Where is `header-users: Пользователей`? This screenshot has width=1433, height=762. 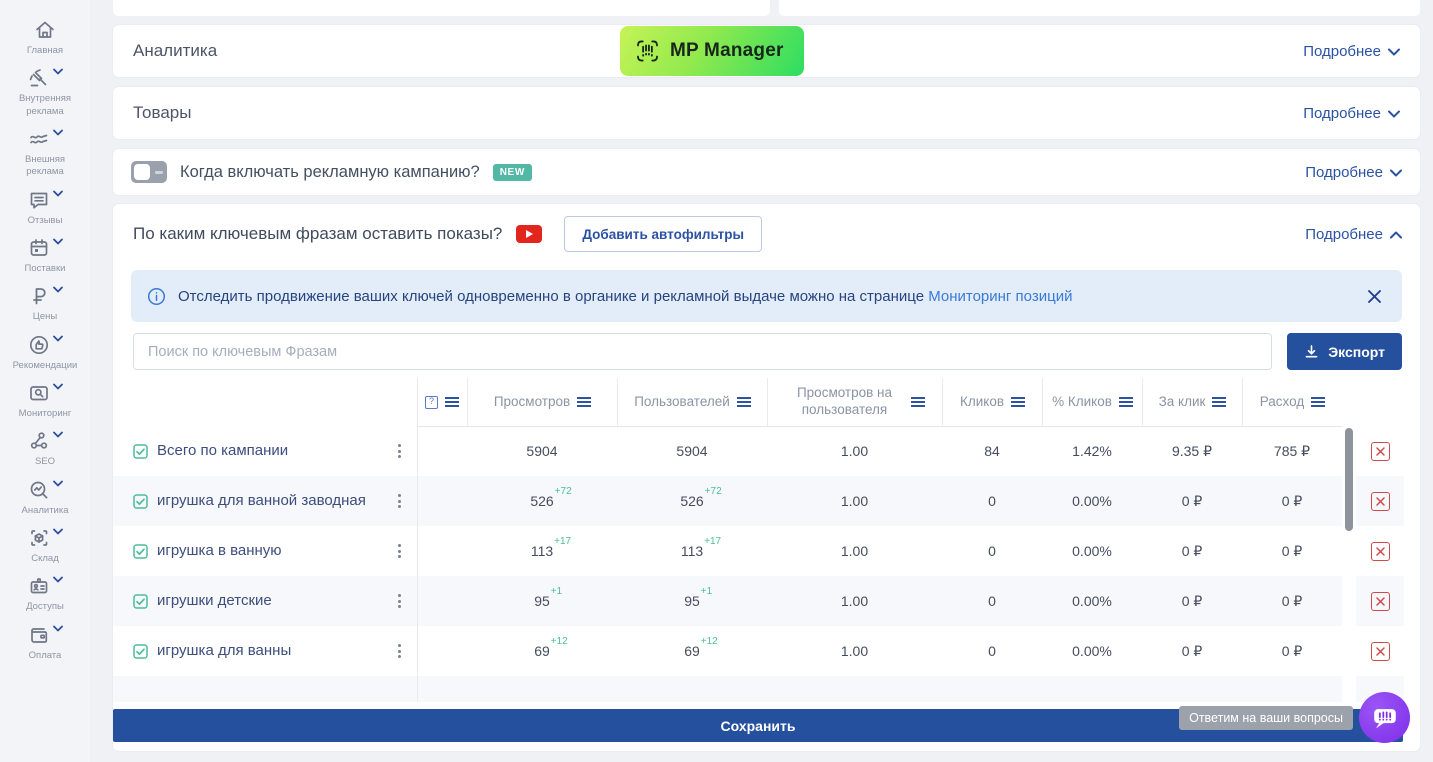
header-users: Пользователей is located at coordinates (692, 402).